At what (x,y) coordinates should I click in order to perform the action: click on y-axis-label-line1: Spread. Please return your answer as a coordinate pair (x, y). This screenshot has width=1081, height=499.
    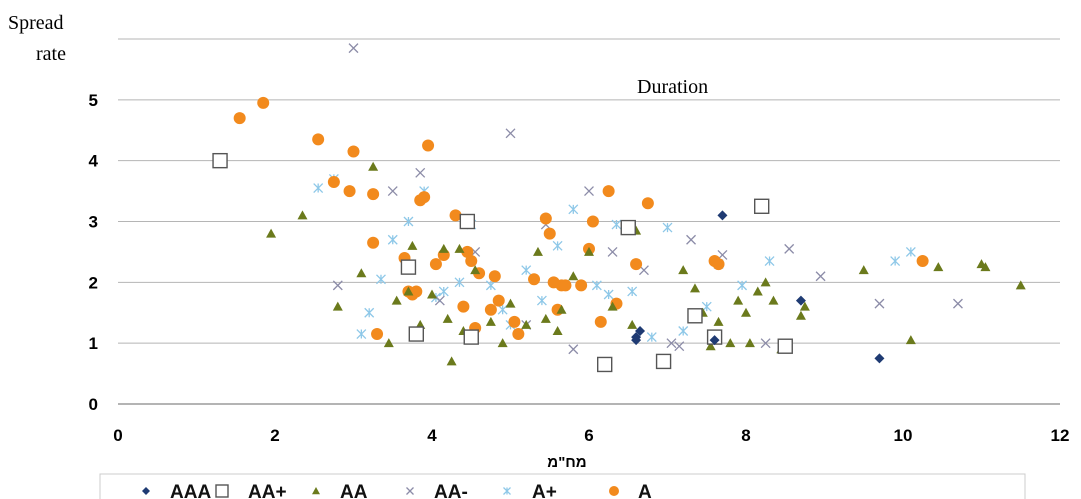
    Looking at the image, I should click on (36, 23).